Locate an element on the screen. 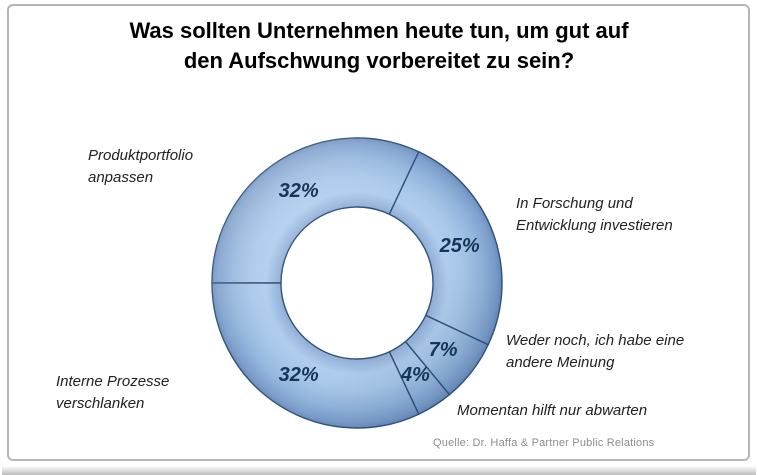 The width and height of the screenshot is (758, 475). category-label-produktportfolio-anpassen: Produktportfolio anpassen is located at coordinates (141, 166).